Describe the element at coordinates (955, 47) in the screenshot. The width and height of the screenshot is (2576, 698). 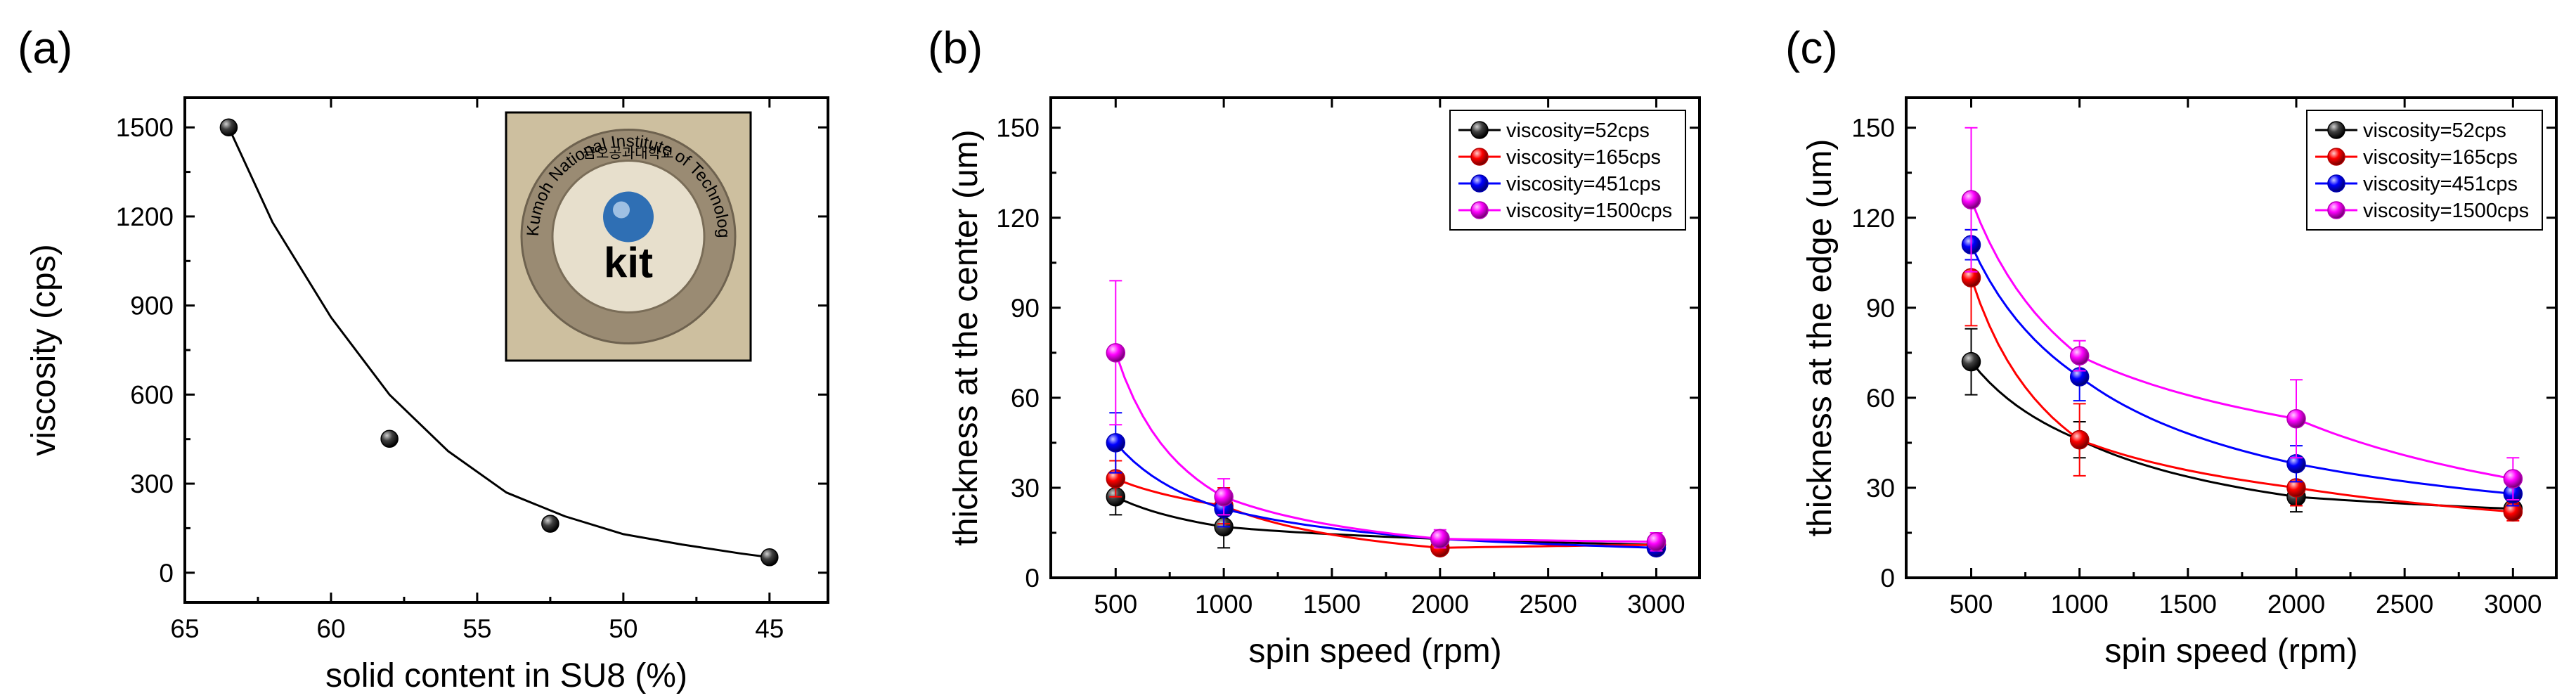
I see `panel-label: (b)` at that location.